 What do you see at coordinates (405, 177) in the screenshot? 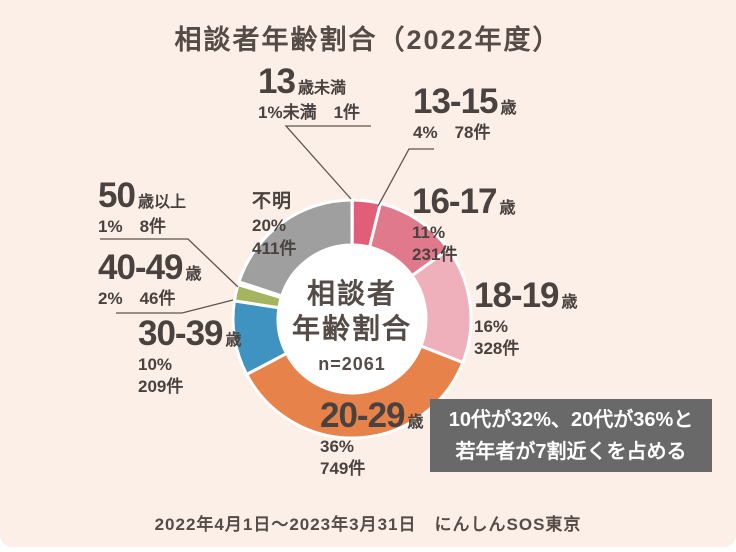
I see `leader-13-15歳` at bounding box center [405, 177].